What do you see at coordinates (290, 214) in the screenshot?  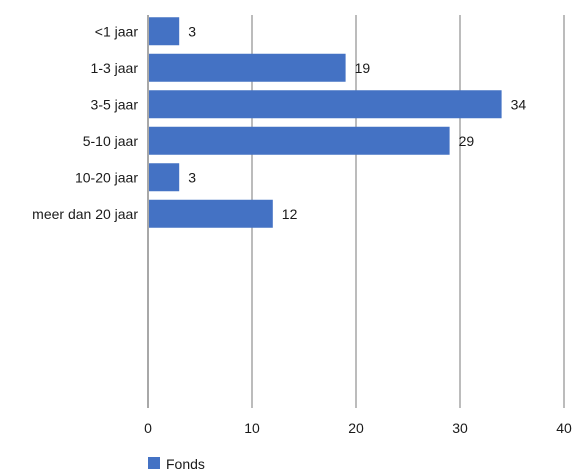 I see `data-label: 12` at bounding box center [290, 214].